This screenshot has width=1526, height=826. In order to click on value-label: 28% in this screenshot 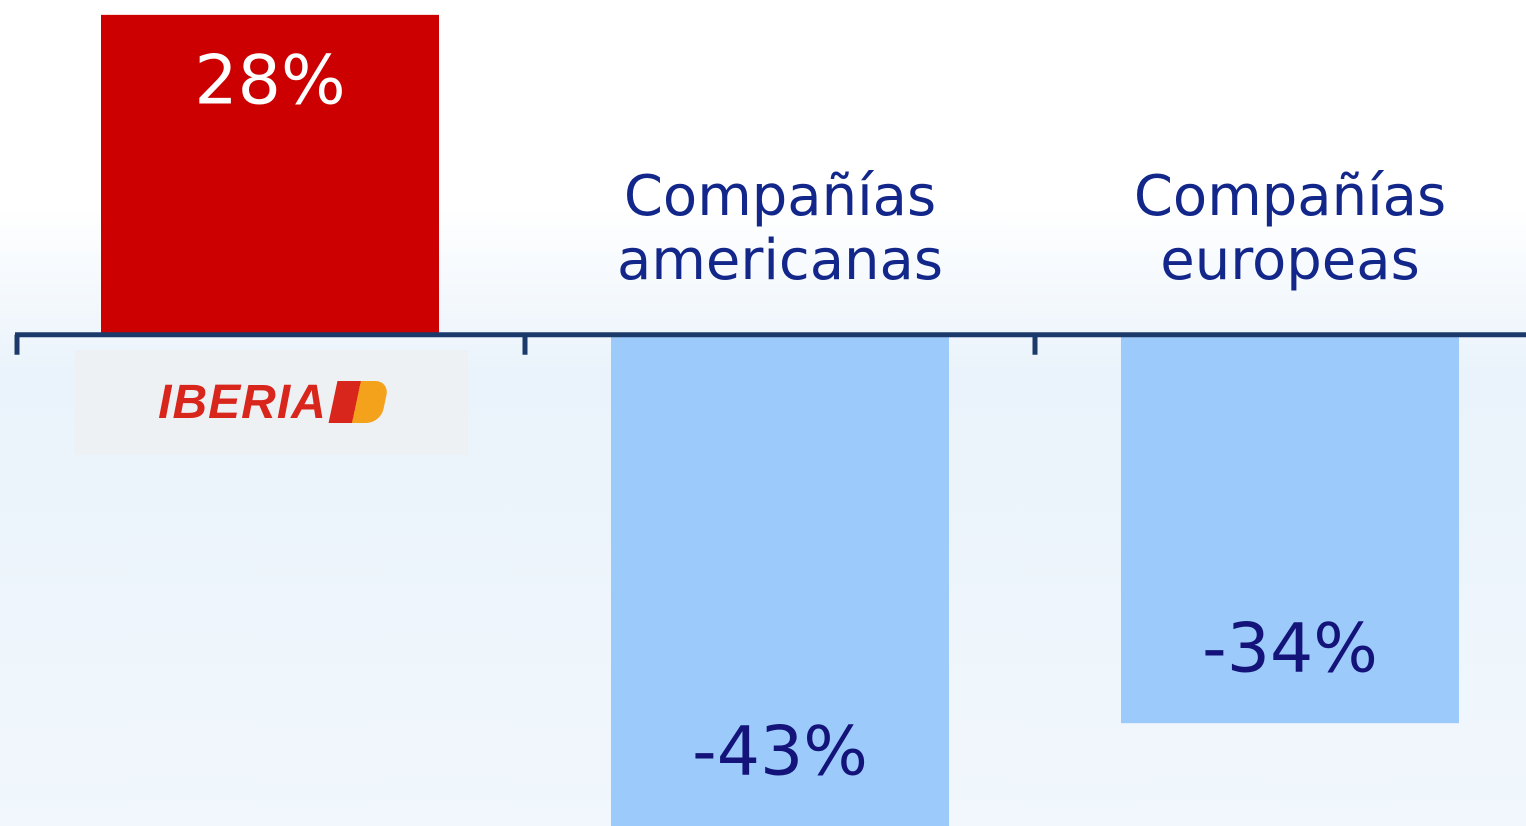, I will do `click(269, 80)`.